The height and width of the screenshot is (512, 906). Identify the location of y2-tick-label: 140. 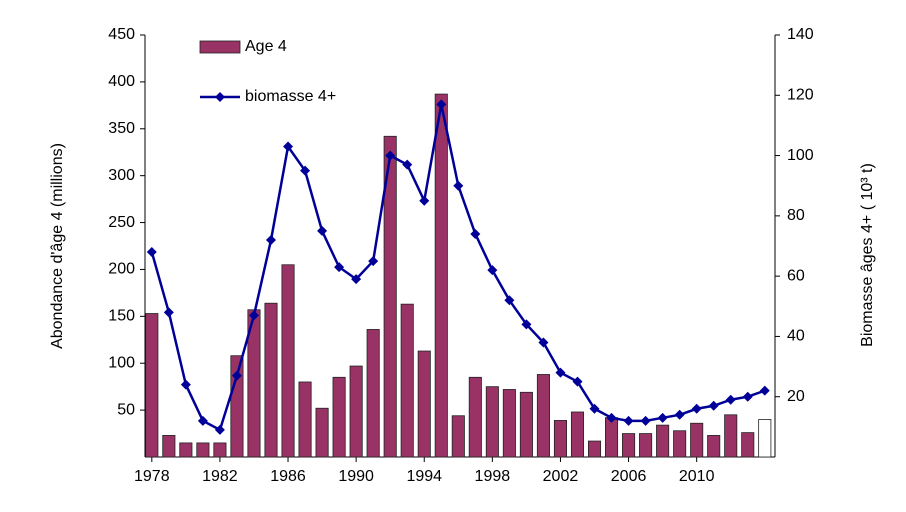
(800, 34).